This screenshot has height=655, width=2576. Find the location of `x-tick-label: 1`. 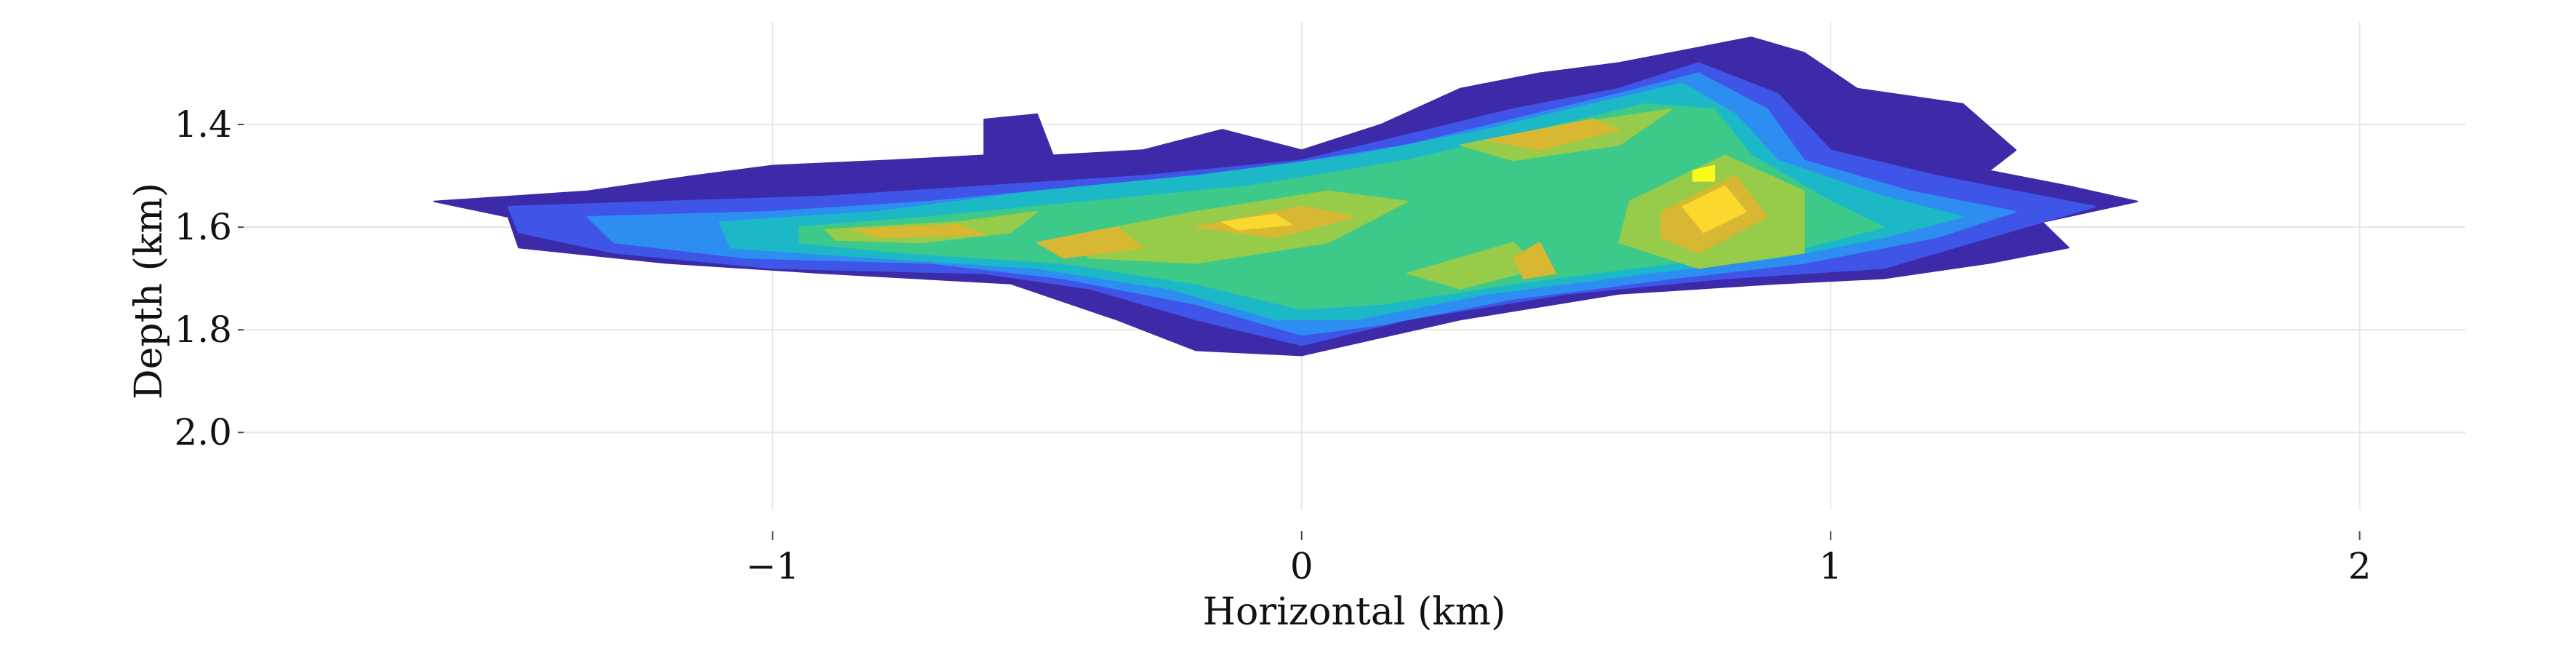

x-tick-label: 1 is located at coordinates (1830, 566).